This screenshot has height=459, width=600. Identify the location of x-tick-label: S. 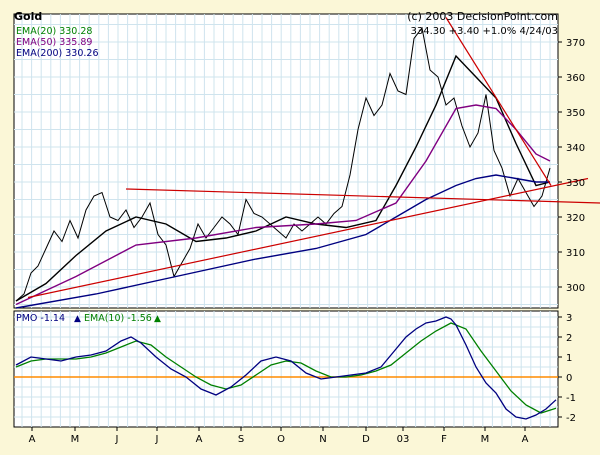
(241, 439).